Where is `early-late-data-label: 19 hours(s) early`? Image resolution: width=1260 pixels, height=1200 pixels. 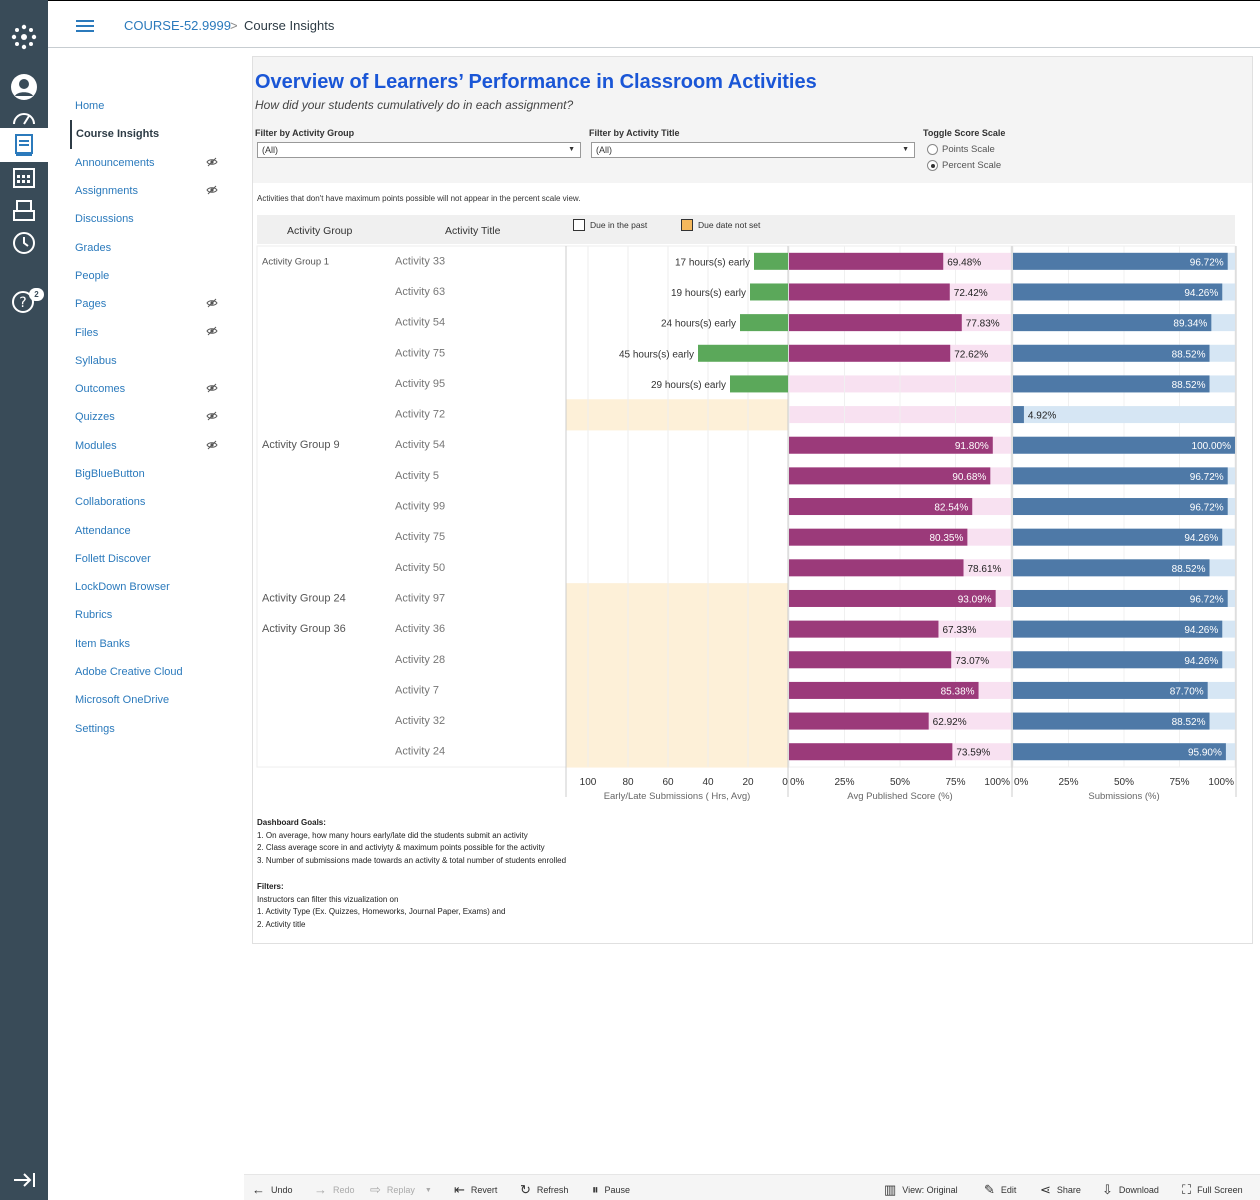
early-late-data-label: 19 hours(s) early is located at coordinates (708, 293).